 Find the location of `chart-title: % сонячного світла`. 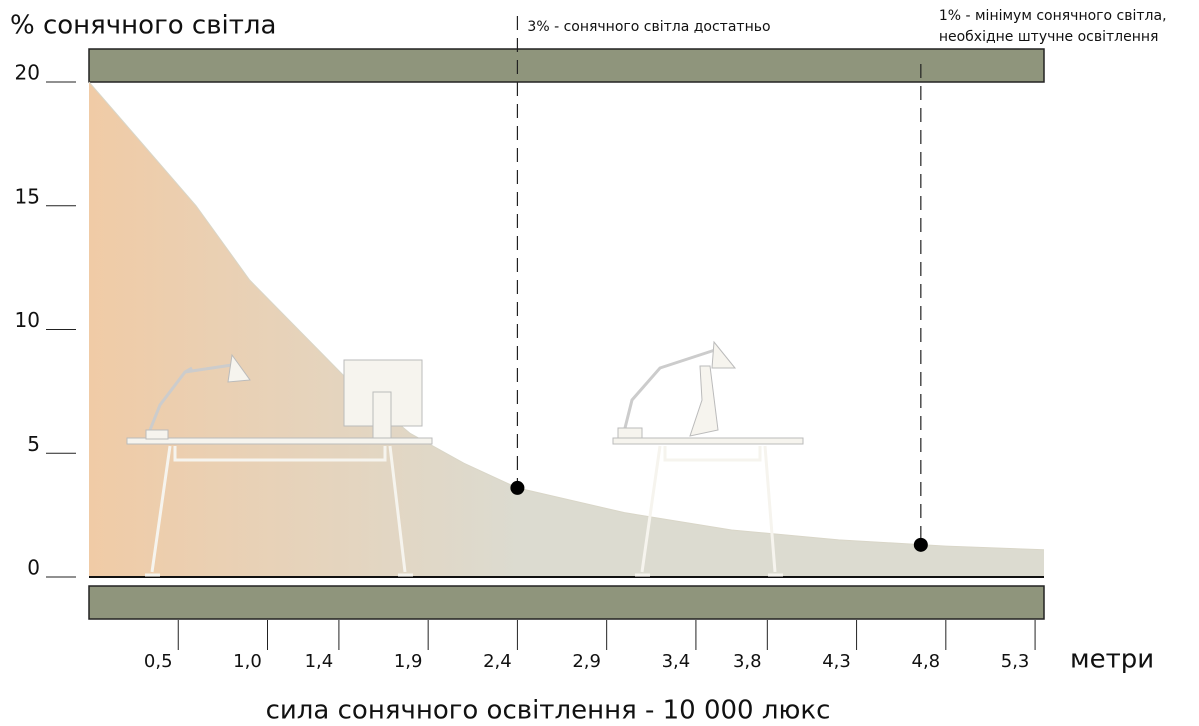

chart-title: % сонячного світла is located at coordinates (143, 26).